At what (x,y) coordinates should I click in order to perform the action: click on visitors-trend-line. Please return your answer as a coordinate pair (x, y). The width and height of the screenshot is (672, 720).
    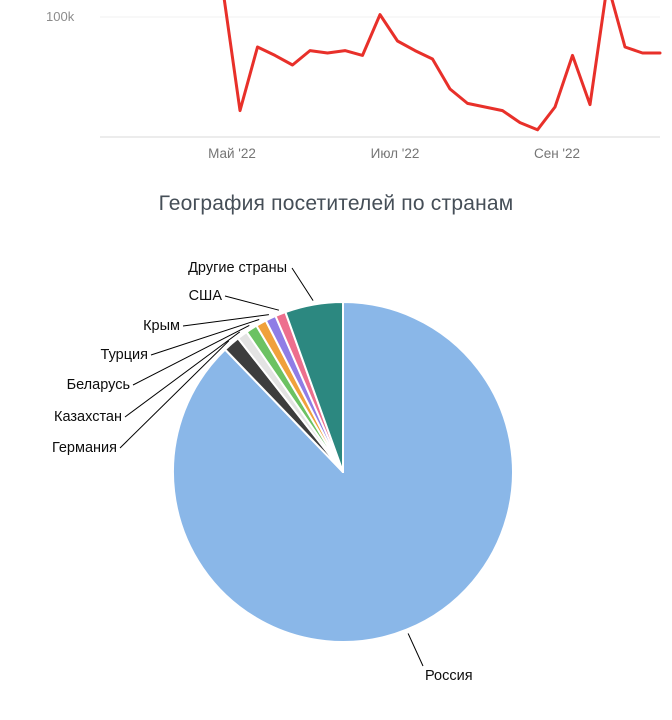
    Looking at the image, I should click on (442, 66).